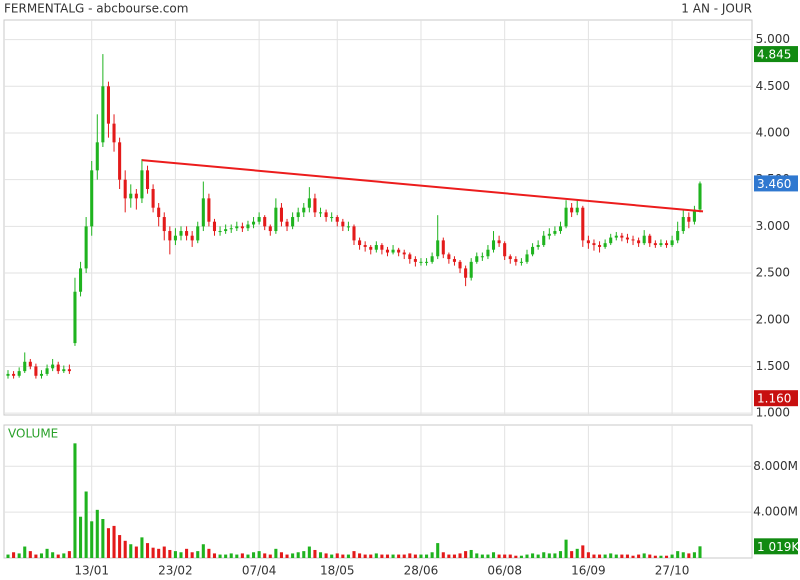 The height and width of the screenshot is (580, 800). Describe the element at coordinates (775, 512) in the screenshot. I see `volume-tick-label: 4.000M` at that location.